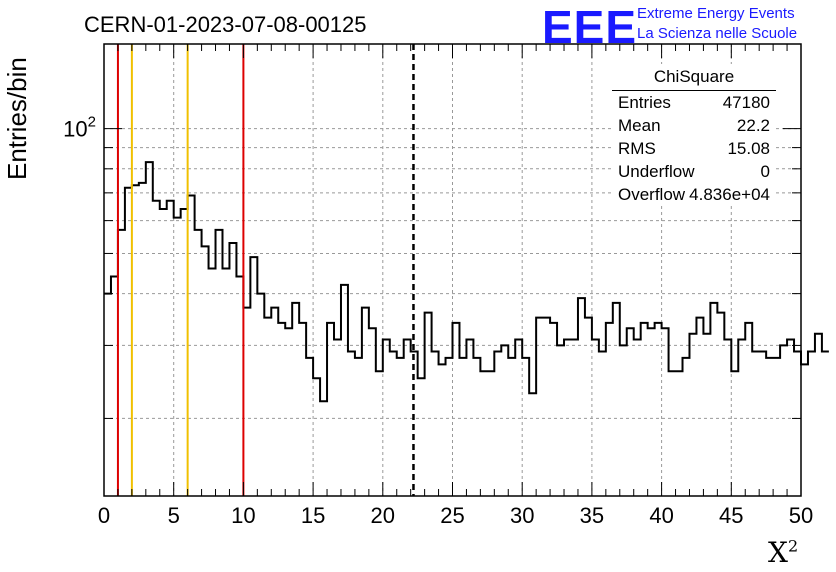 The image size is (836, 572). I want to click on y-axis-label: Entries/bin, so click(17, 118).